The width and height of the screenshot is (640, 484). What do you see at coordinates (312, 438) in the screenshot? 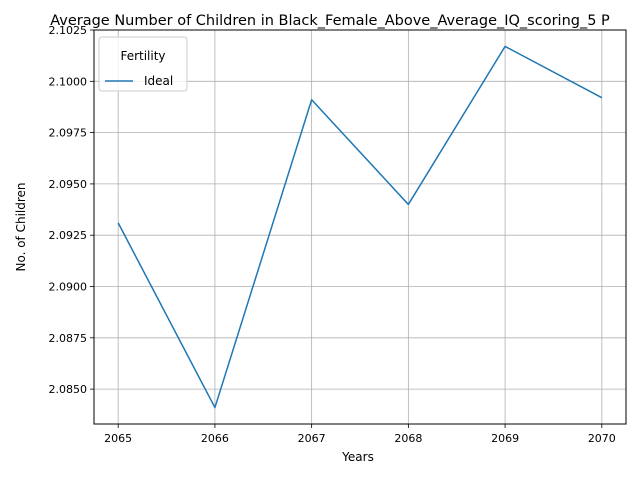
I see `x-tick-label: 2067` at bounding box center [312, 438].